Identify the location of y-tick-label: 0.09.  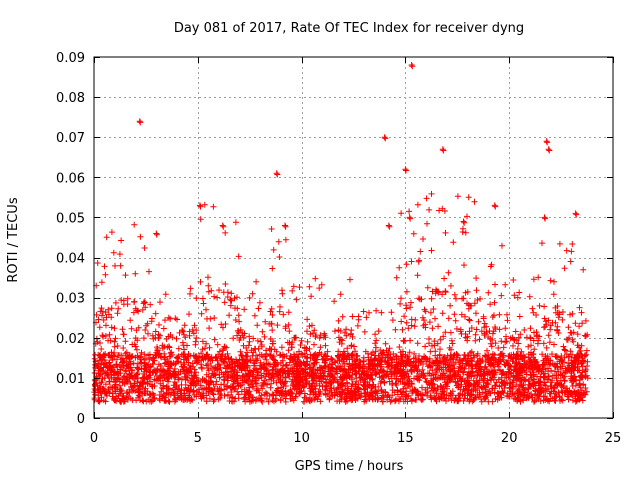
(70, 58).